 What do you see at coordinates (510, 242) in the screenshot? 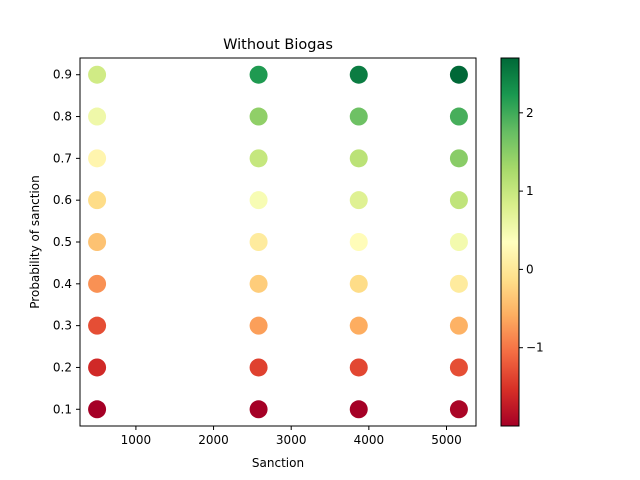
I see `colorbar-gradient` at bounding box center [510, 242].